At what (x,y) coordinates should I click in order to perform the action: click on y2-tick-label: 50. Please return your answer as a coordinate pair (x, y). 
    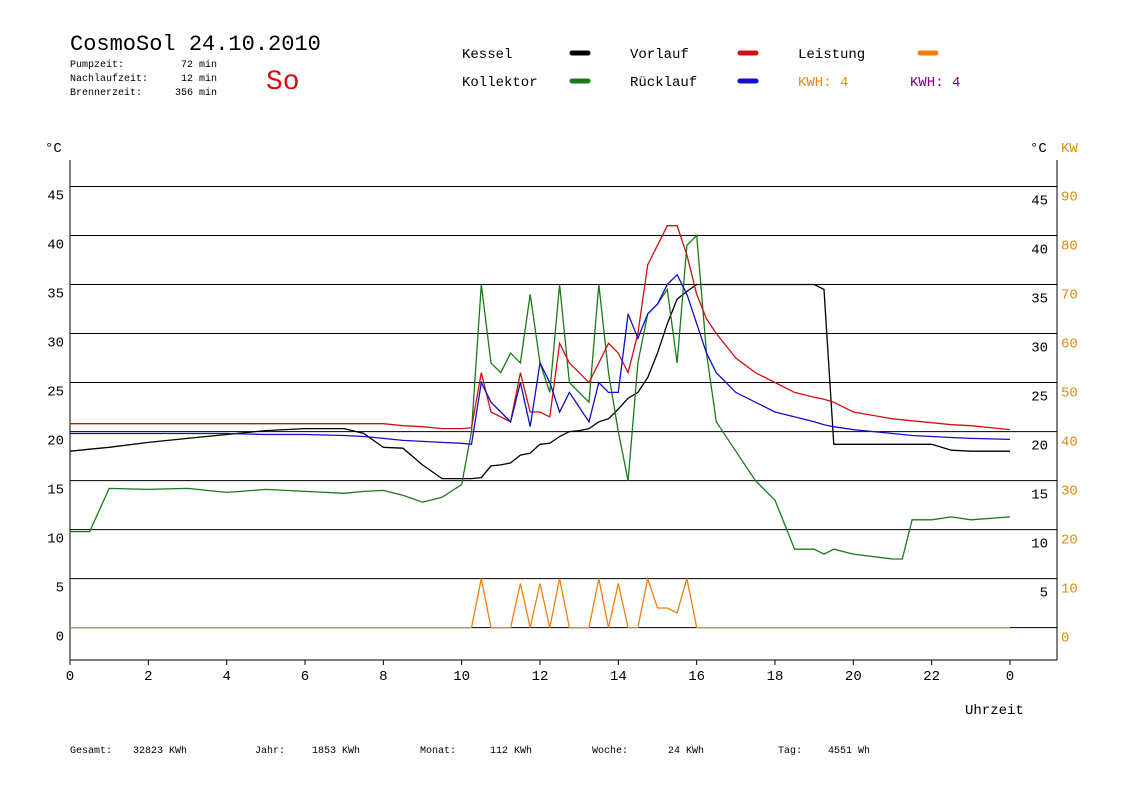
    Looking at the image, I should click on (1069, 394).